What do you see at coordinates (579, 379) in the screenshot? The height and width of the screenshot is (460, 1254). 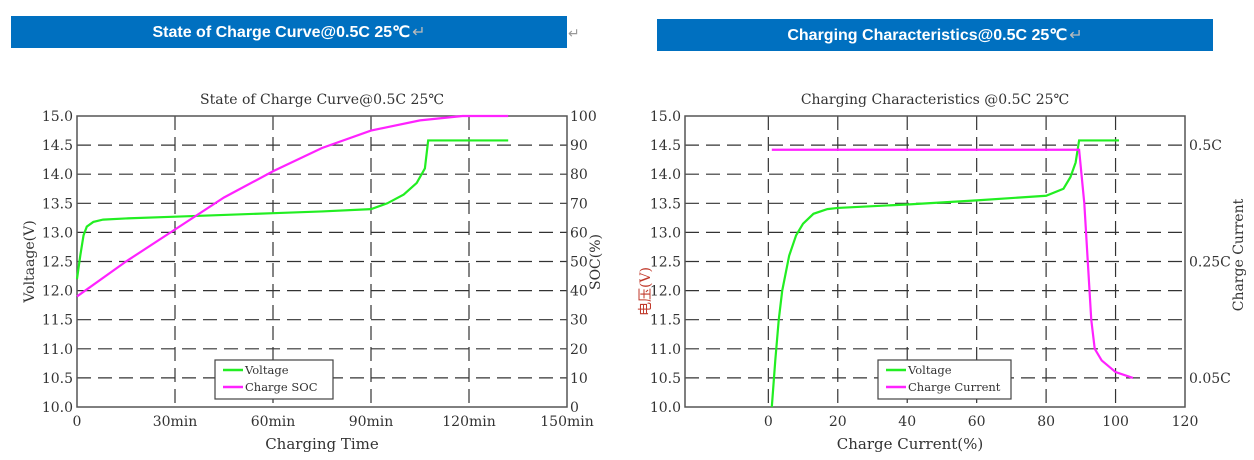 I see `y2-tick-label: 10` at bounding box center [579, 379].